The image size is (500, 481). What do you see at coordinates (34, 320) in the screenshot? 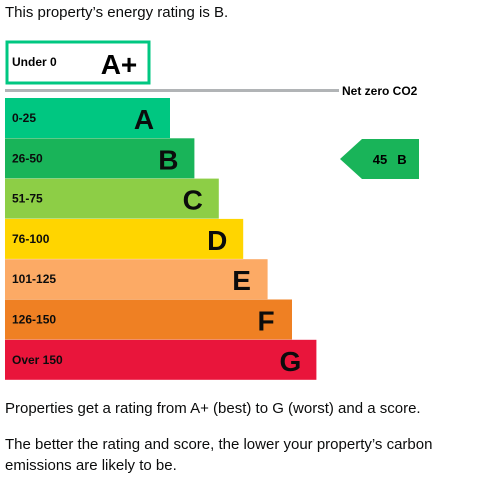
I see `band-f-range: 126-150` at bounding box center [34, 320].